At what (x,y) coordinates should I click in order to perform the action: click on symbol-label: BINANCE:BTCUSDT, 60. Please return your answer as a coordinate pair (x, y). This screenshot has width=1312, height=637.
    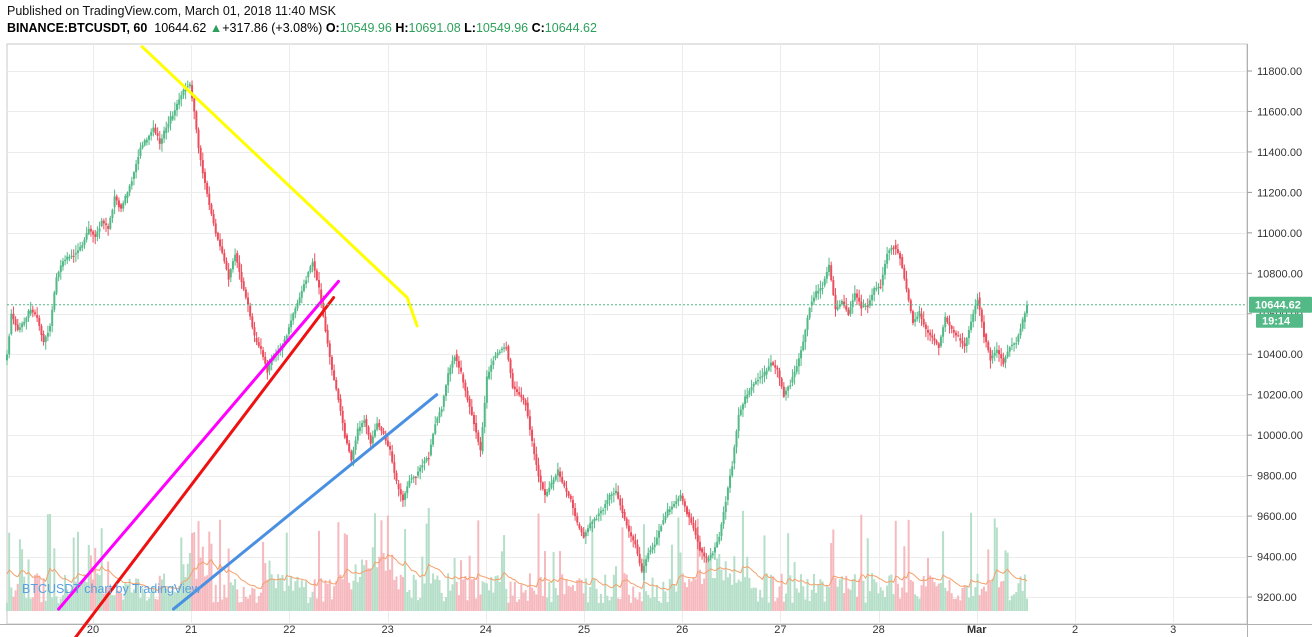
    Looking at the image, I should click on (77, 28).